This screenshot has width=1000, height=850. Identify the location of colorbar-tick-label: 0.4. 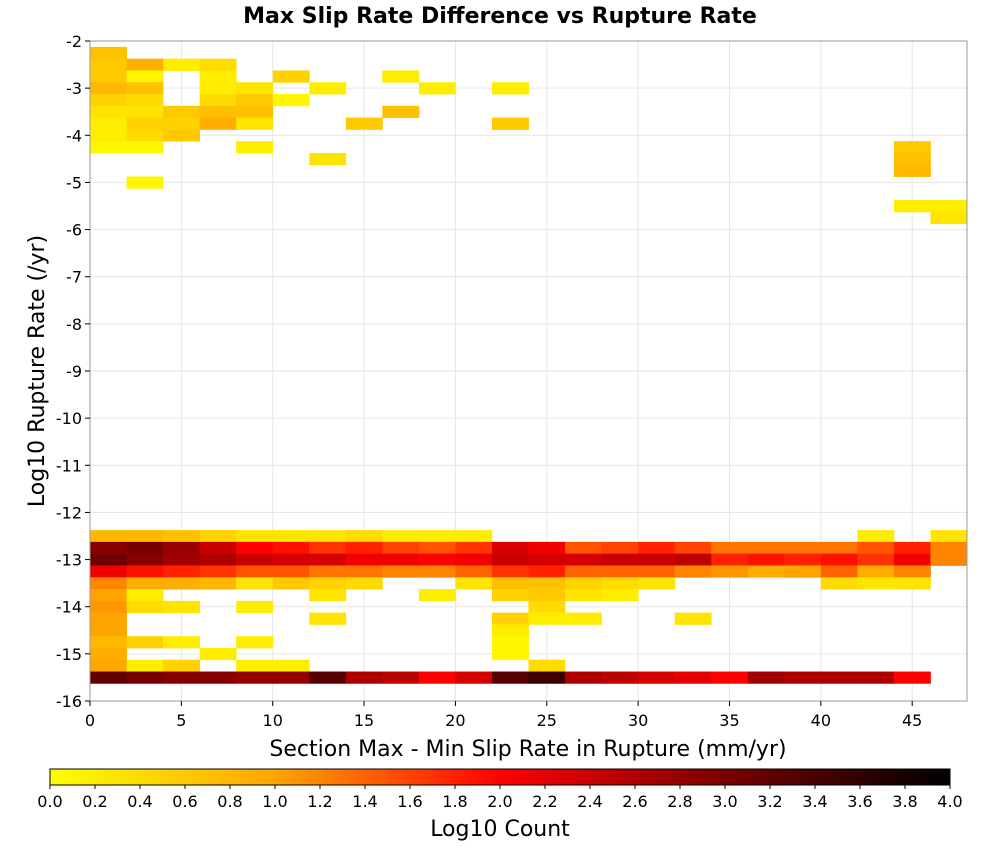
(139, 801).